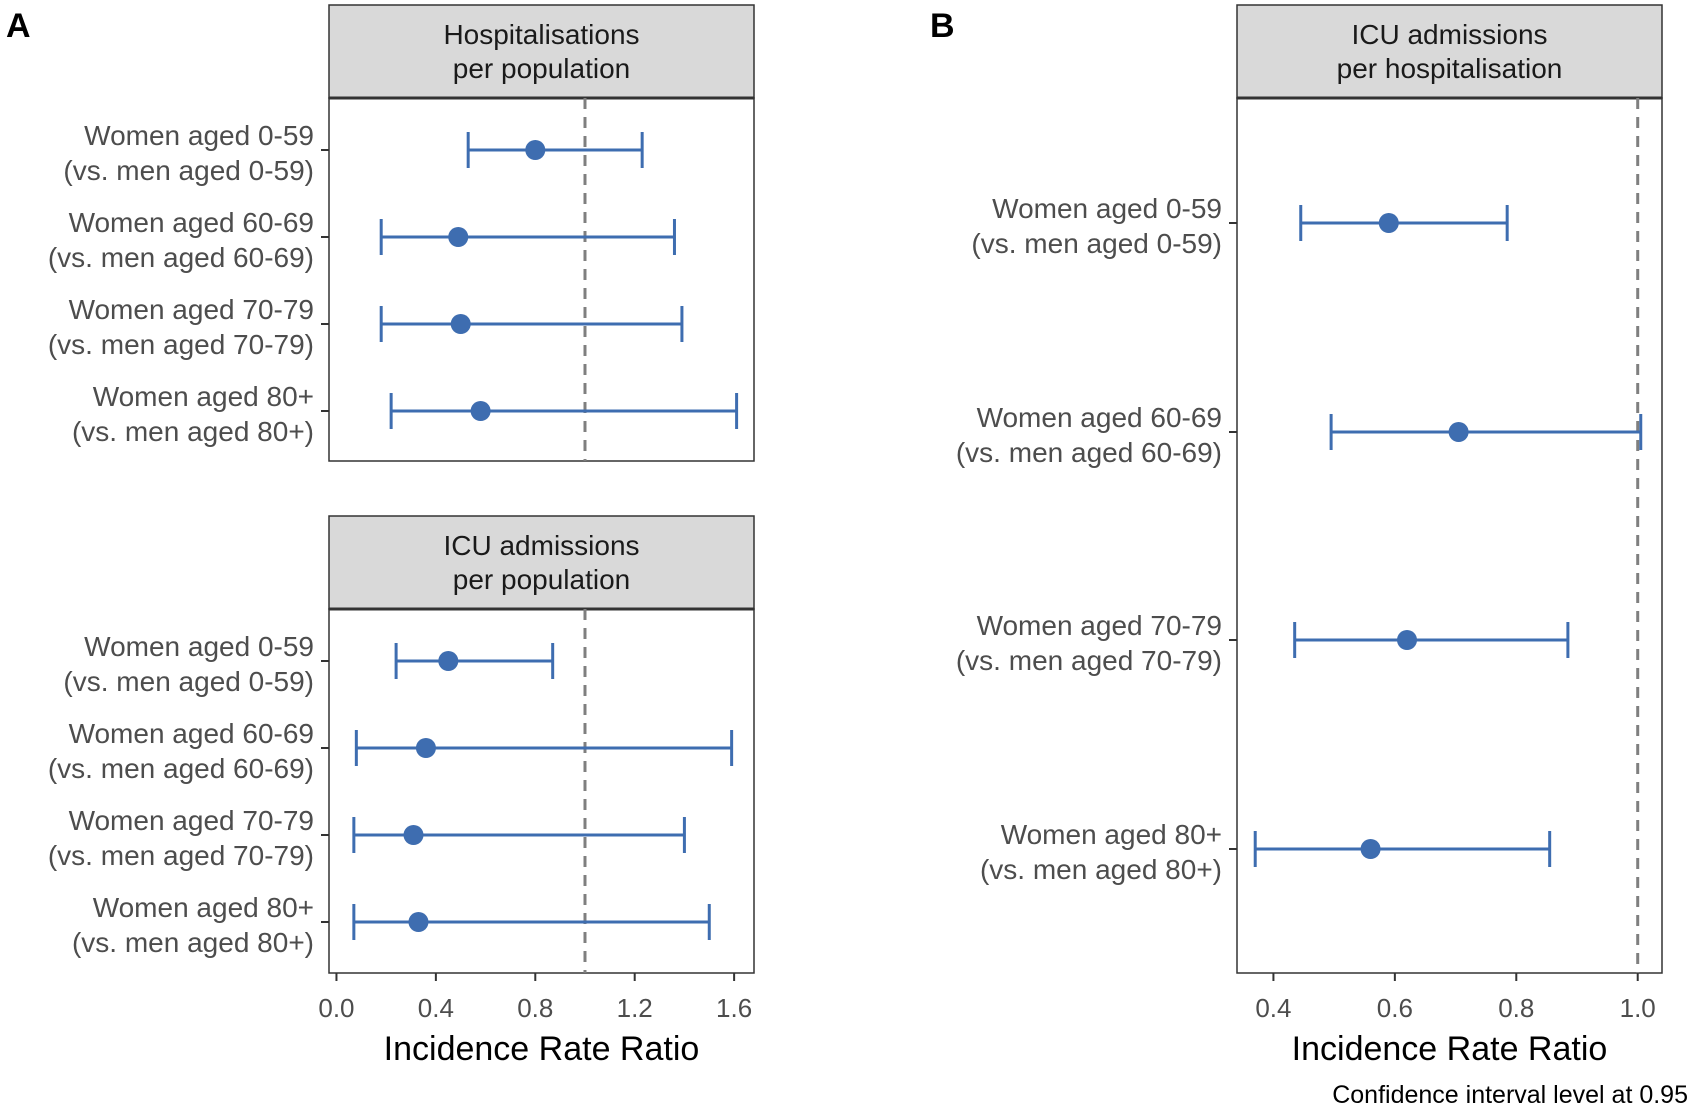  Describe the element at coordinates (541, 791) in the screenshot. I see `plot-panel-border` at that location.